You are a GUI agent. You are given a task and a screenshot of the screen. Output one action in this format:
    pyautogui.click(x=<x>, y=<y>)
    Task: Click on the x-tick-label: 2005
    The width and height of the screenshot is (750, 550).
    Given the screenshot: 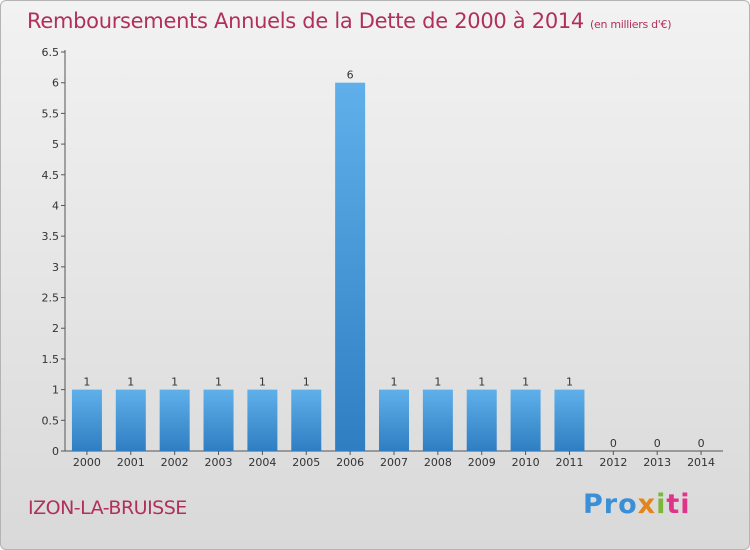 What is the action you would take?
    pyautogui.click(x=306, y=462)
    